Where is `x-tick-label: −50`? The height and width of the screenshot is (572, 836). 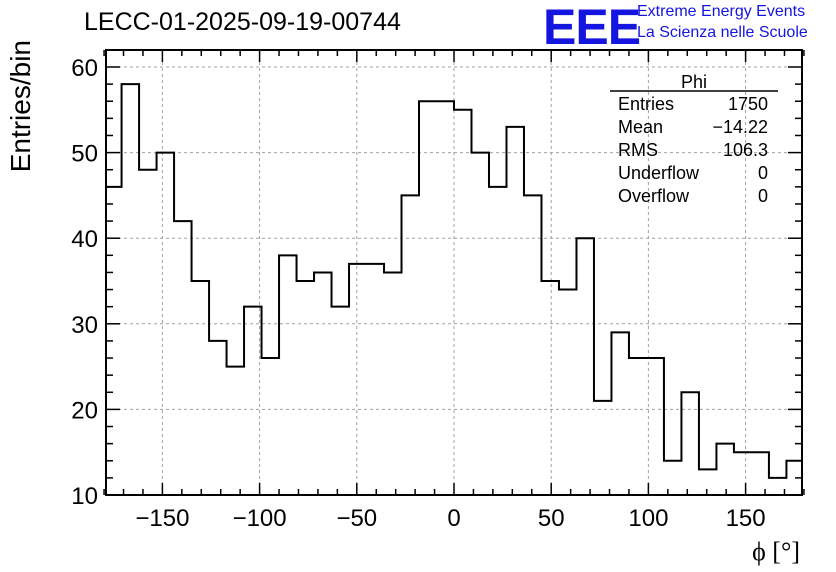 x-tick-label: −50 is located at coordinates (356, 518).